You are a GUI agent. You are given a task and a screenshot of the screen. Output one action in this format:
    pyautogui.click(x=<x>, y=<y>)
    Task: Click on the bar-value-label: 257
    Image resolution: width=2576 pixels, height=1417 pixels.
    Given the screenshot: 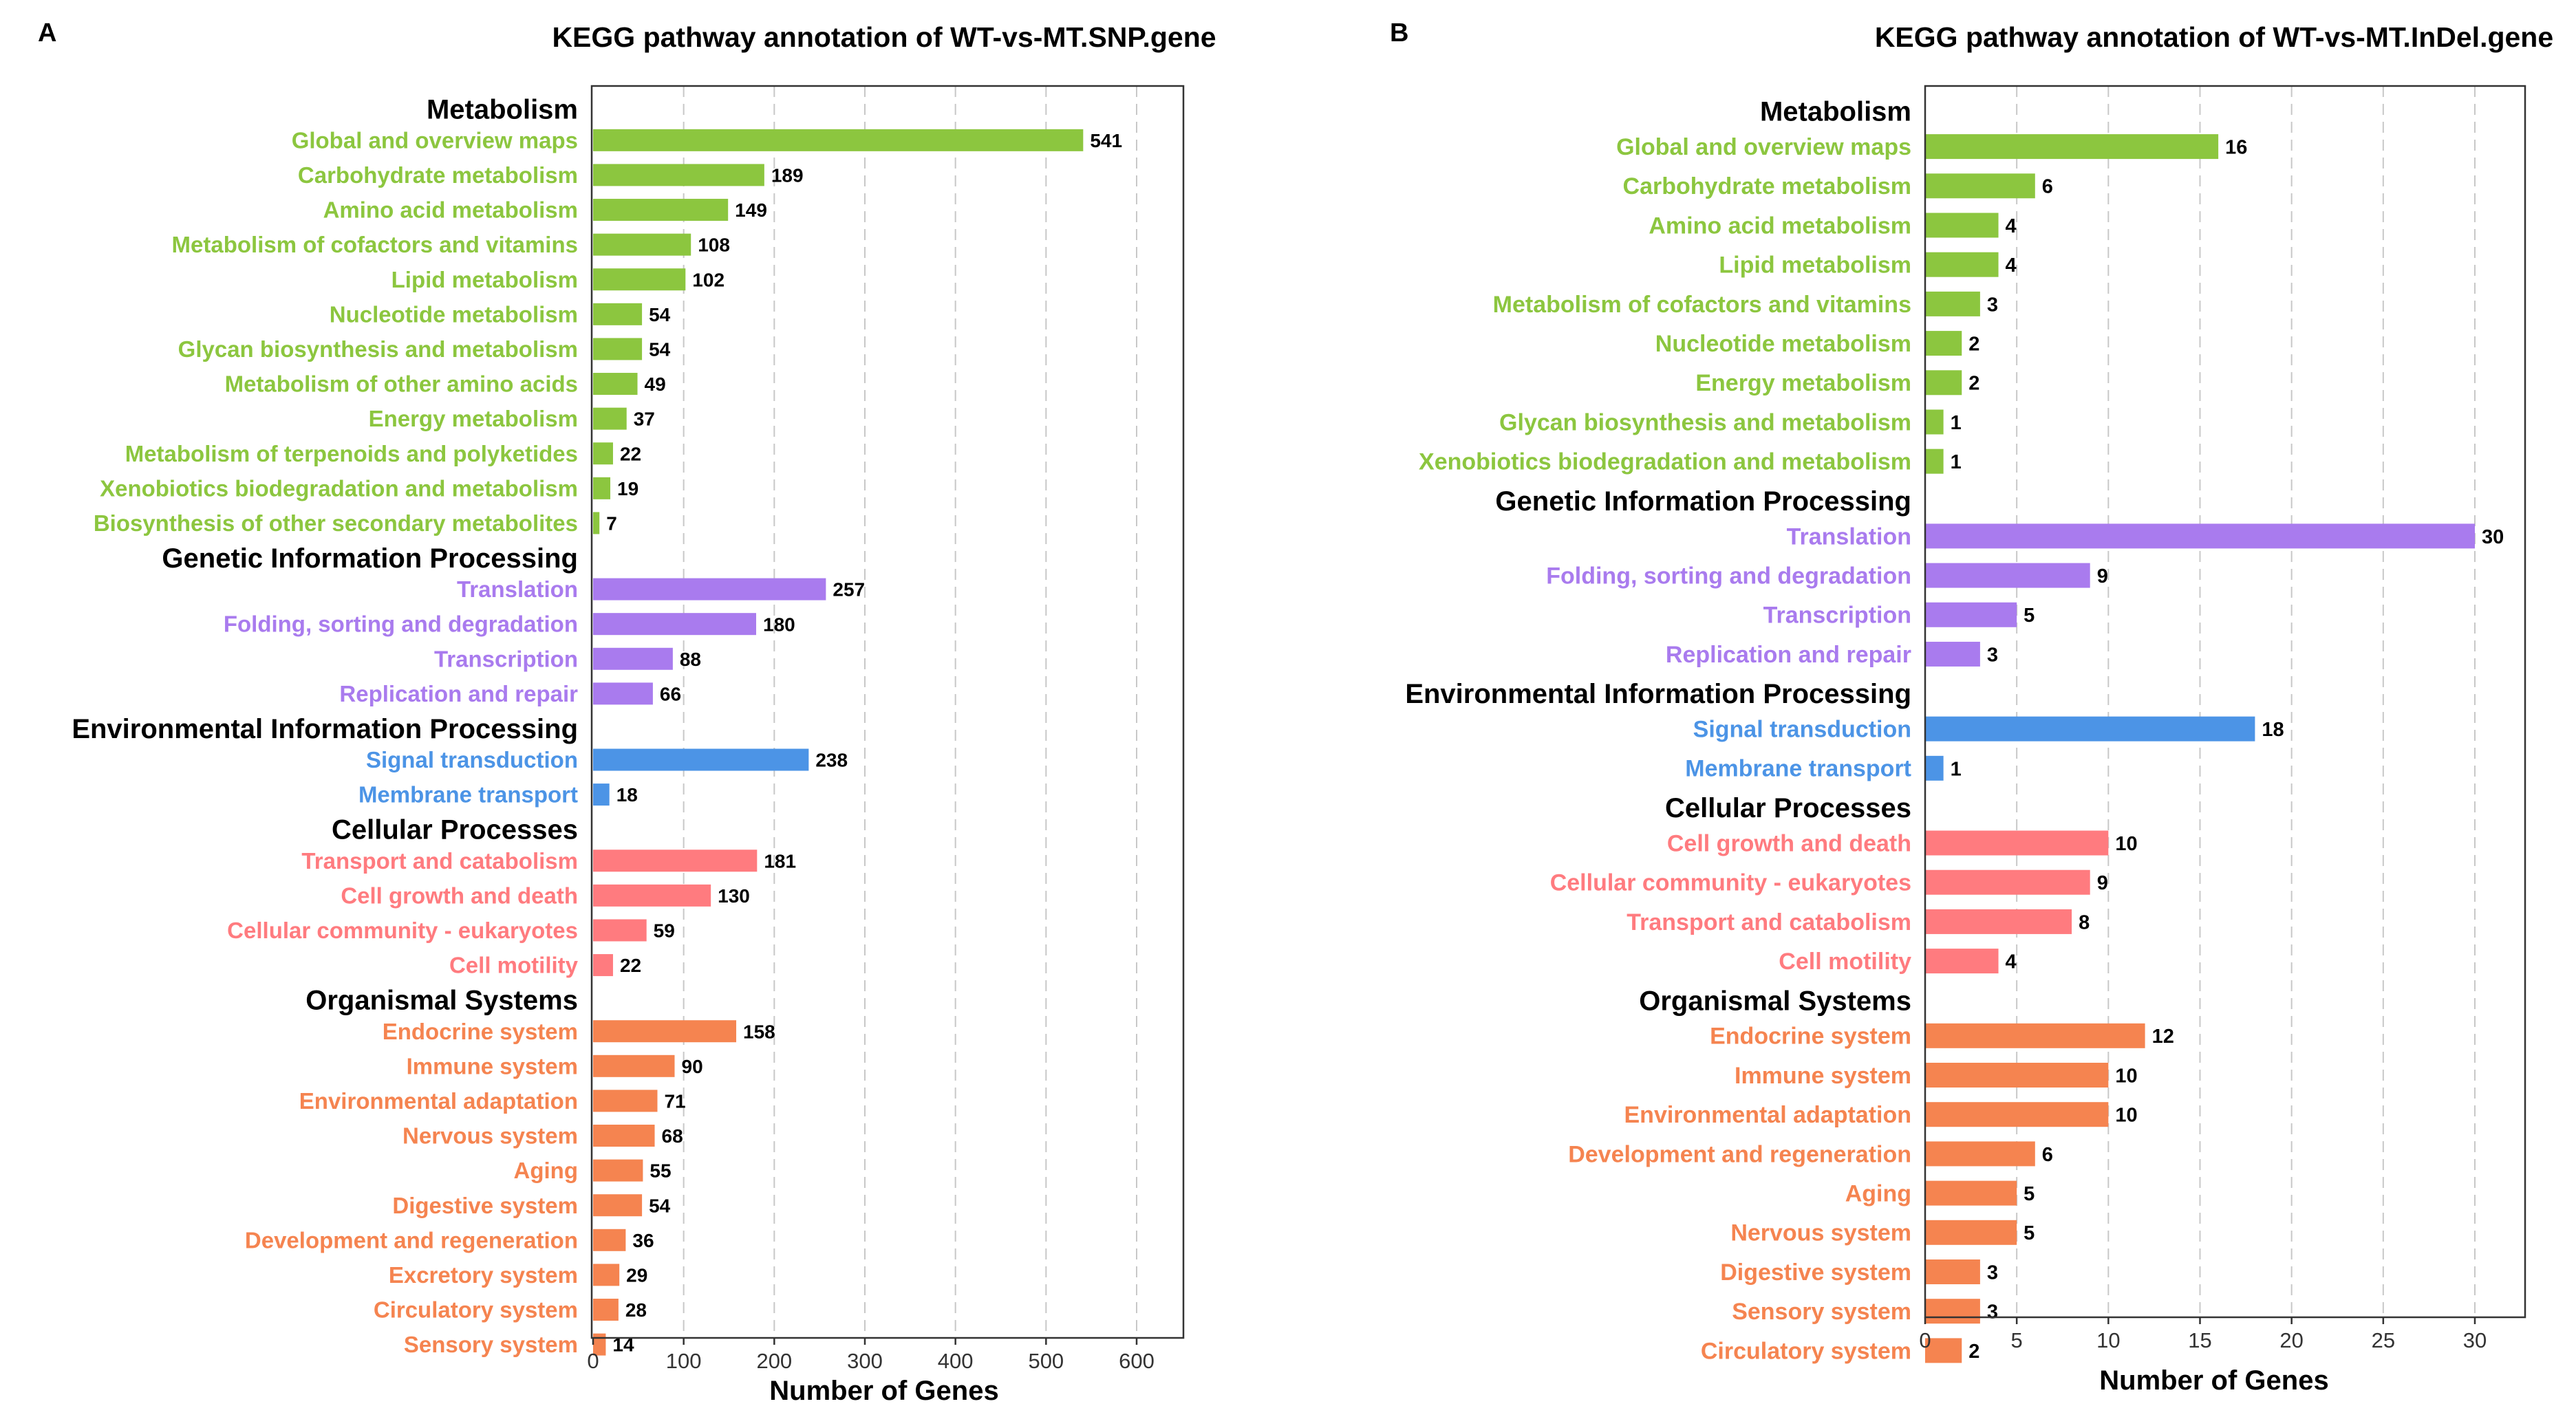 What is the action you would take?
    pyautogui.click(x=849, y=590)
    